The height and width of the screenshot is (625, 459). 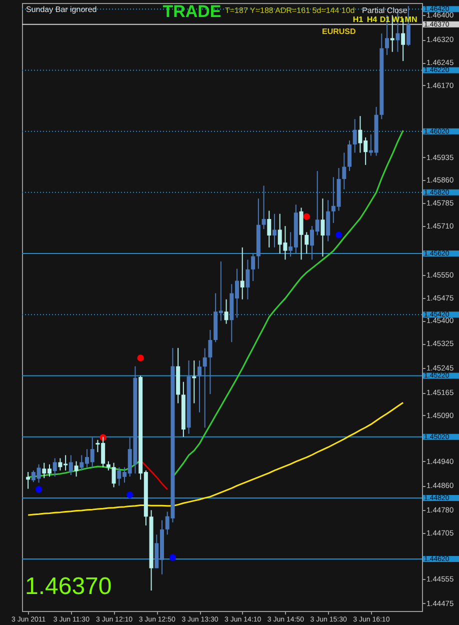 I want to click on annotation: TRADE, so click(x=192, y=11).